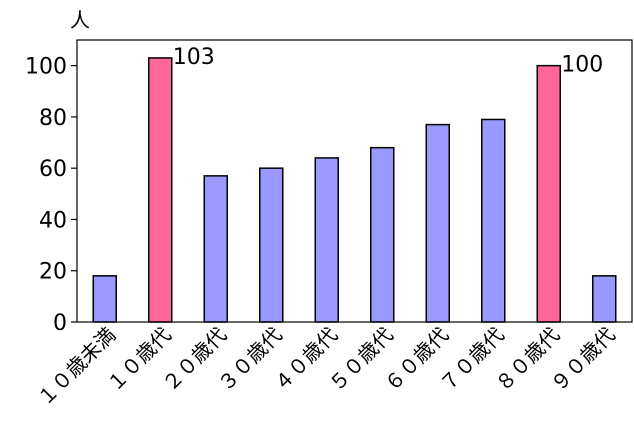 This screenshot has height=434, width=634. Describe the element at coordinates (53, 220) in the screenshot. I see `y-tick-label: 40` at that location.